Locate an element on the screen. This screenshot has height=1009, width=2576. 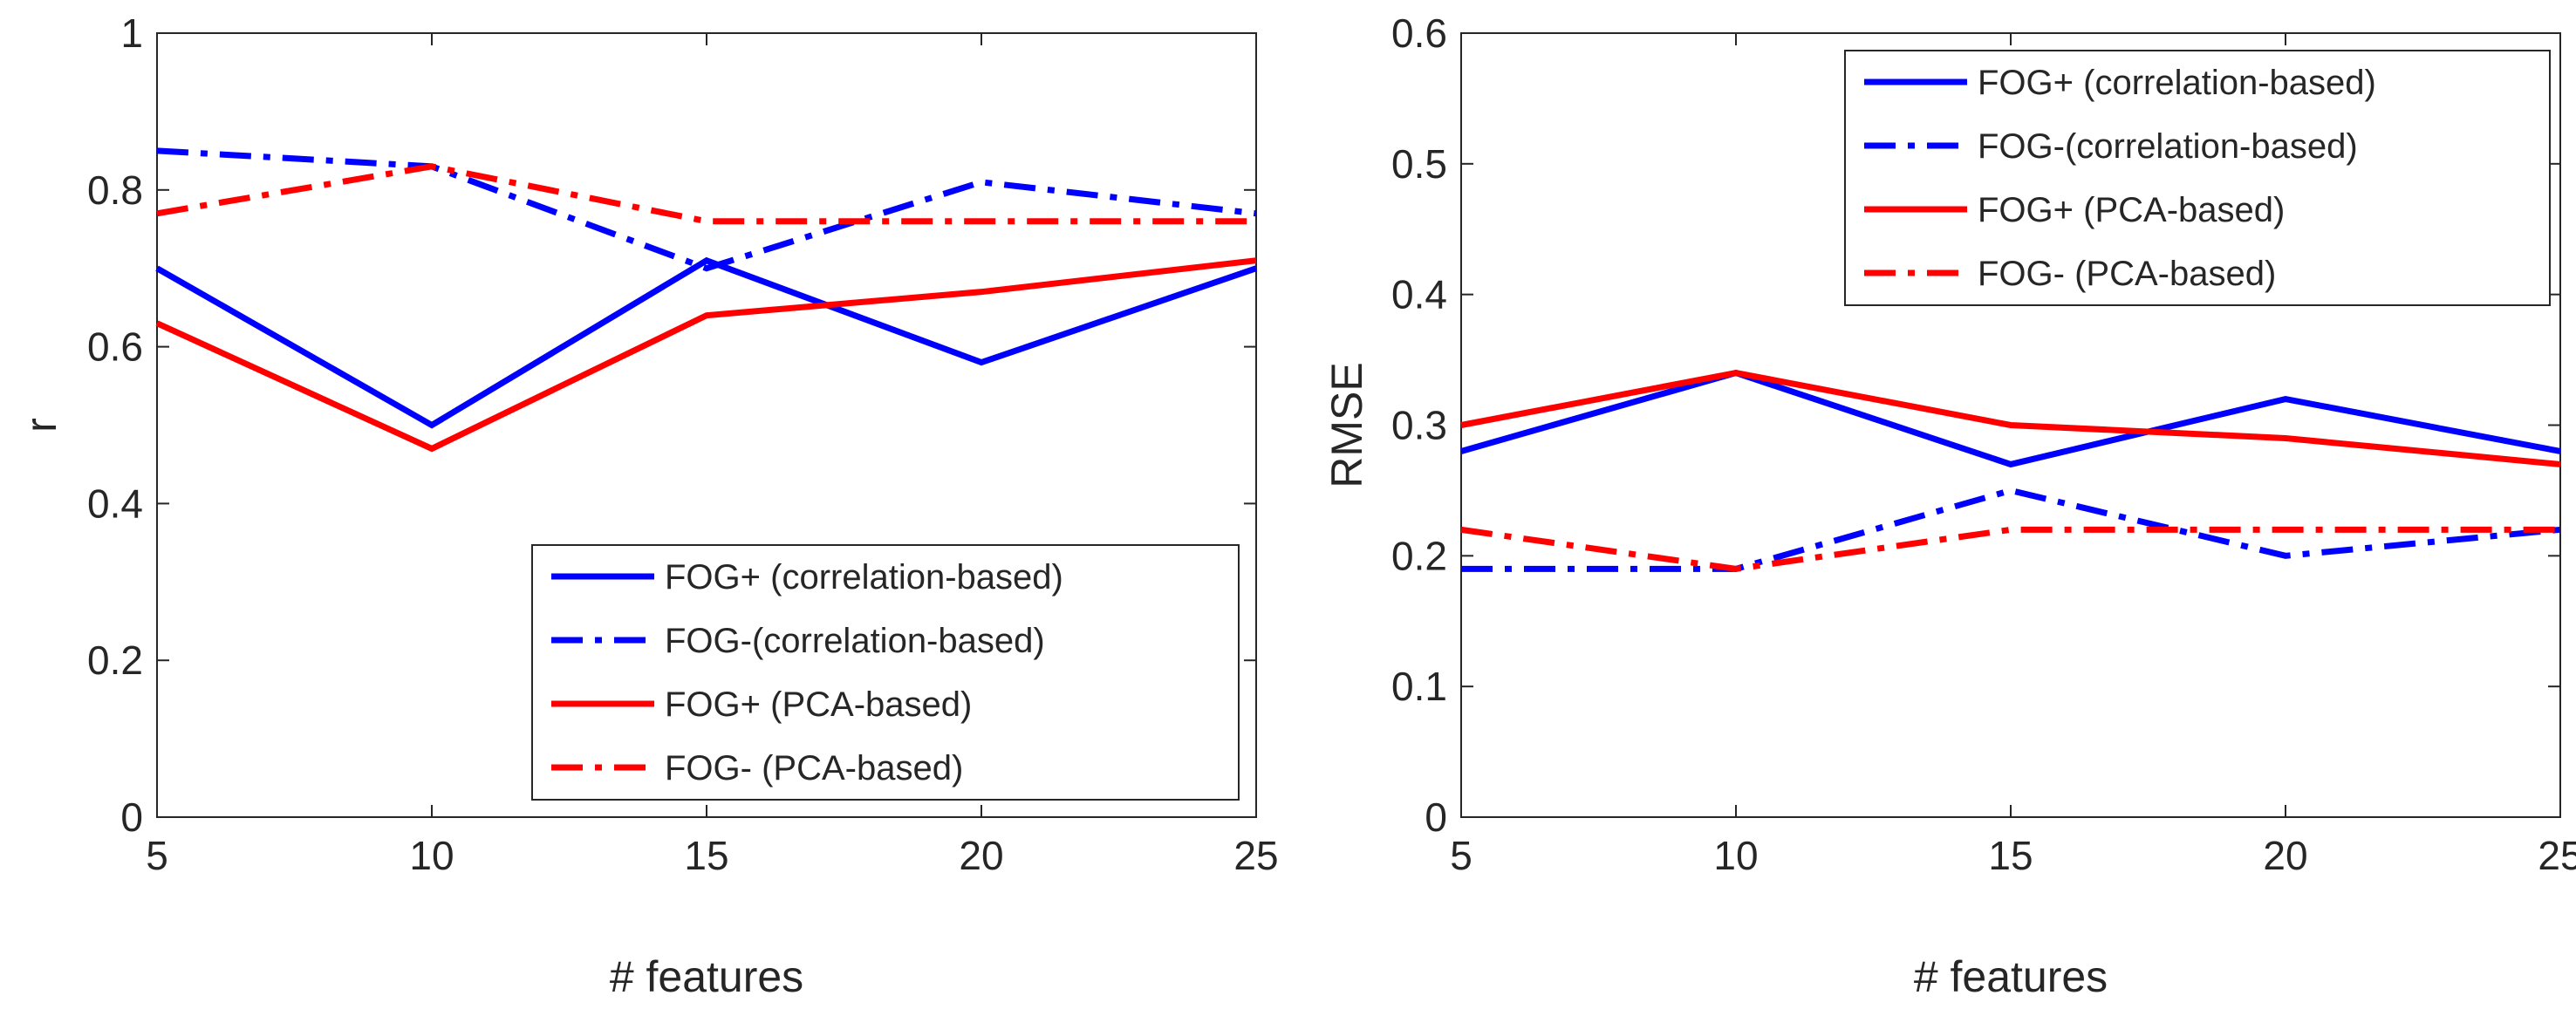
y-tick-label: 1 is located at coordinates (131, 33).